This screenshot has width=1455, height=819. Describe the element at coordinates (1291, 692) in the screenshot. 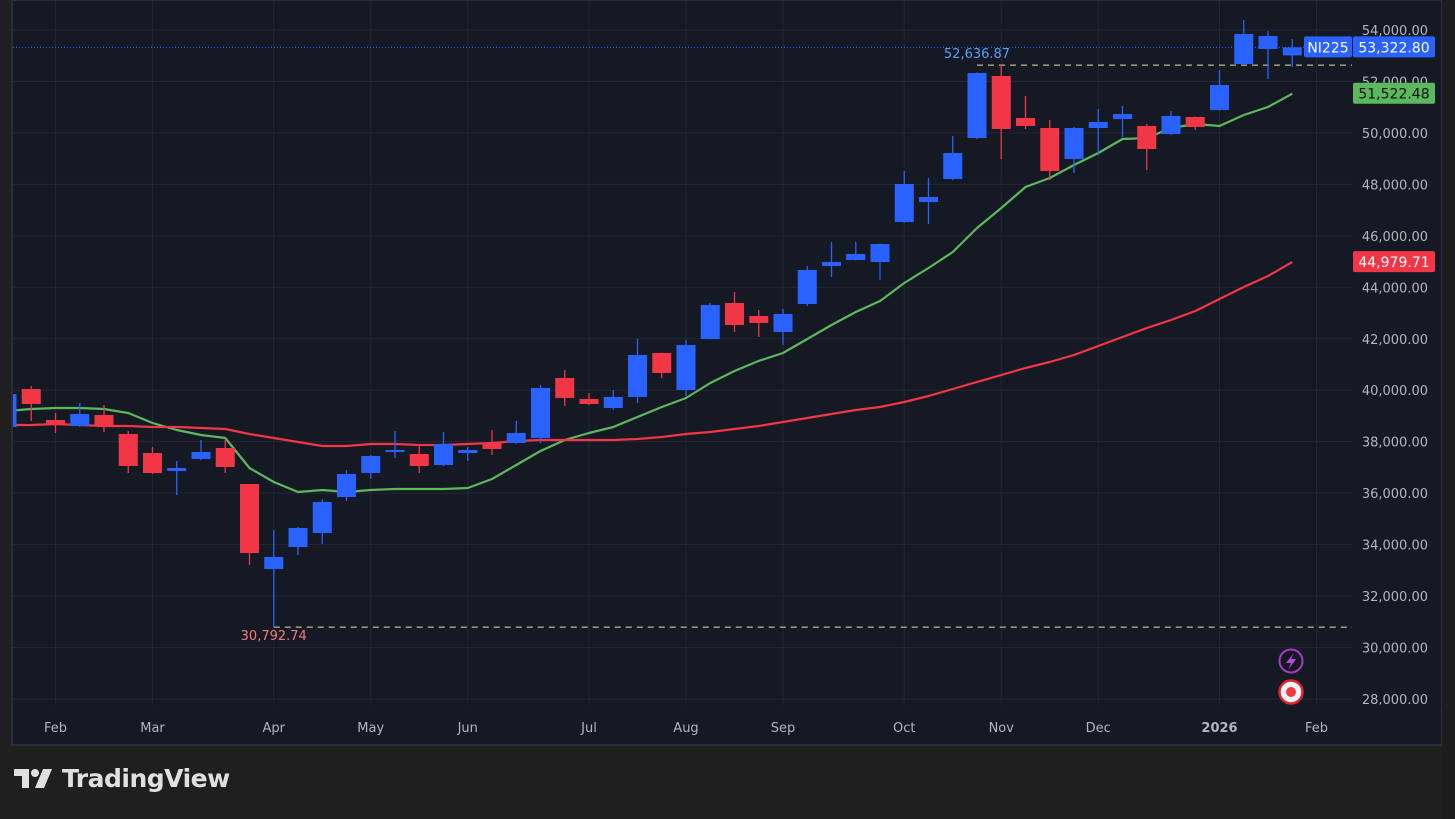

I see `record-icon` at that location.